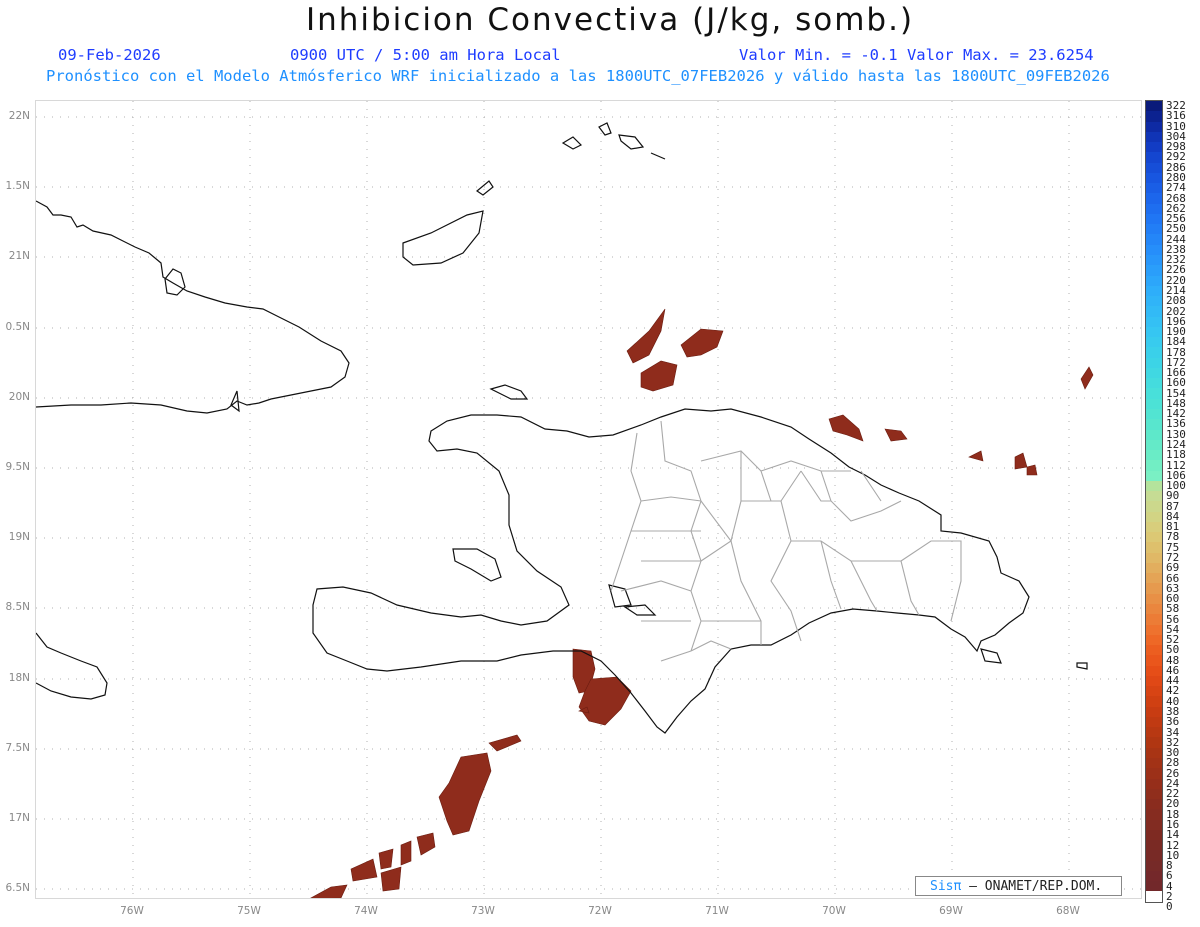 The image size is (1200, 927). I want to click on lon-label: 69W, so click(951, 911).